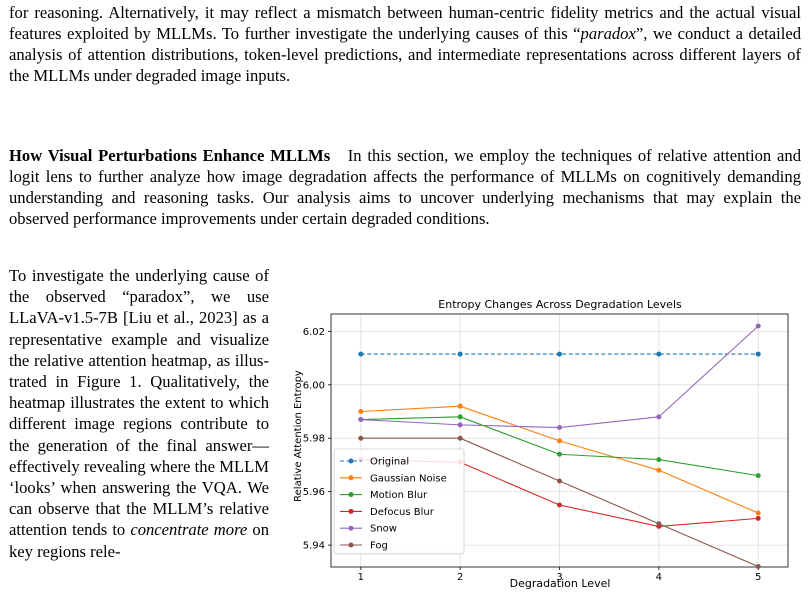  What do you see at coordinates (189, 530) in the screenshot?
I see `paragraph-italic-term: concen­trate more` at bounding box center [189, 530].